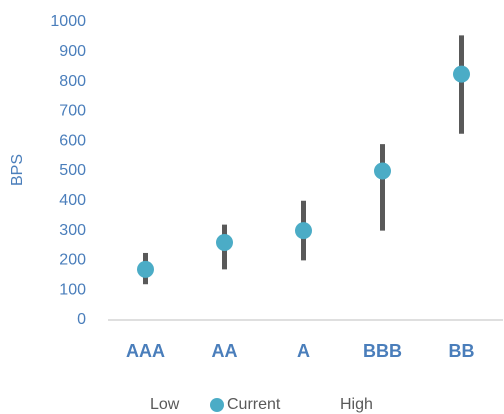  I want to click on y-tick-label: 900, so click(72, 51).